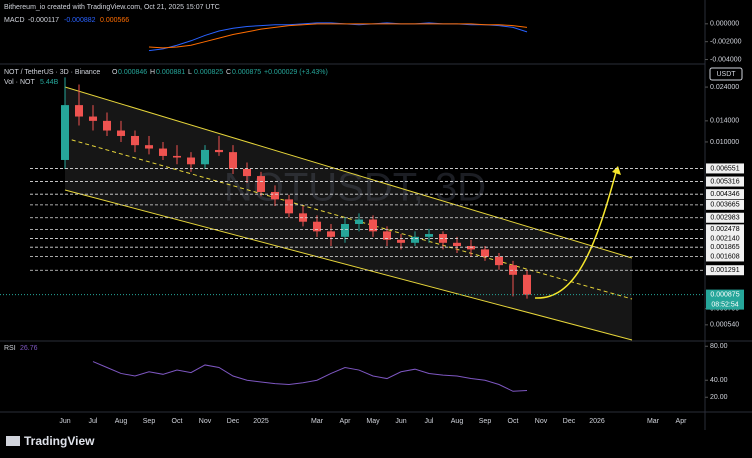 This screenshot has height=458, width=752. What do you see at coordinates (575, 235) in the screenshot?
I see `projection-arrow` at bounding box center [575, 235].